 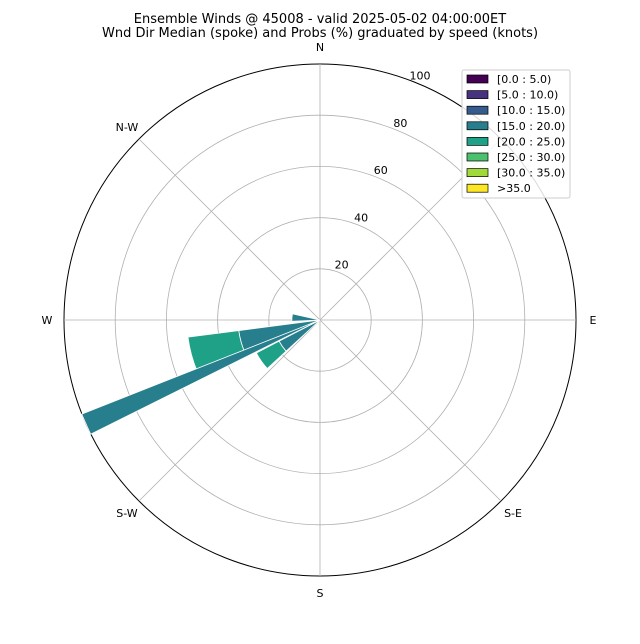 I want to click on legend-label: [0.0 : 5.0), so click(x=524, y=79).